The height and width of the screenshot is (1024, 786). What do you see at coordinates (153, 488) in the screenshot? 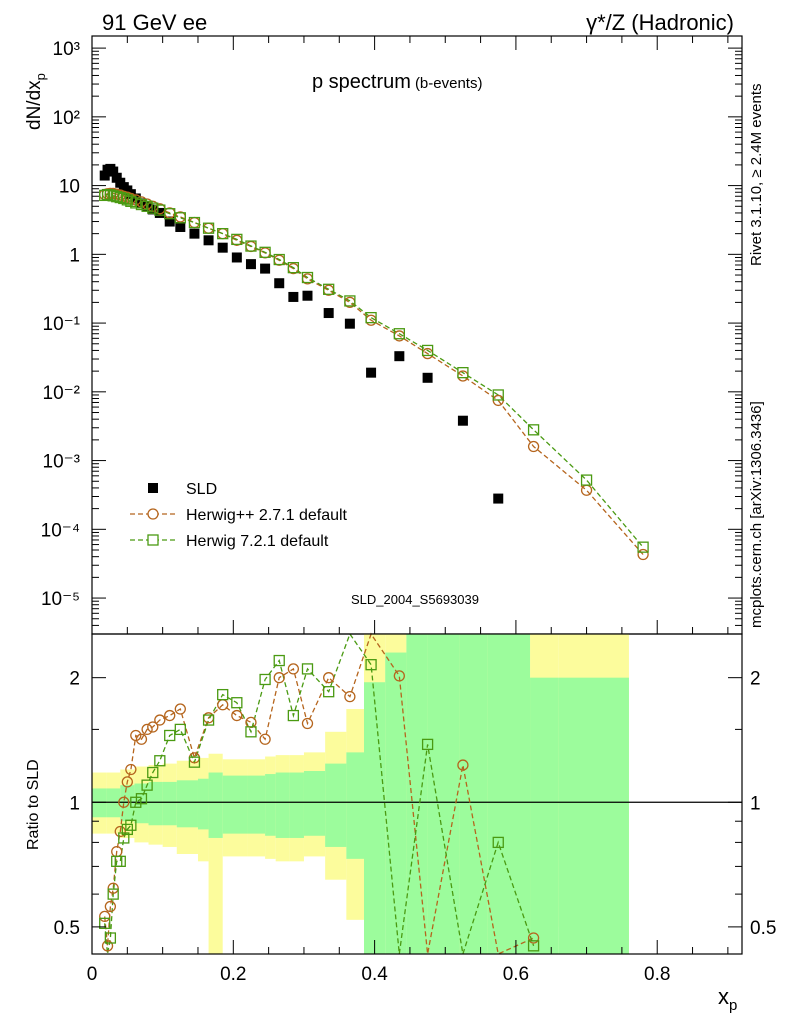
I see `legend-sld-marker` at bounding box center [153, 488].